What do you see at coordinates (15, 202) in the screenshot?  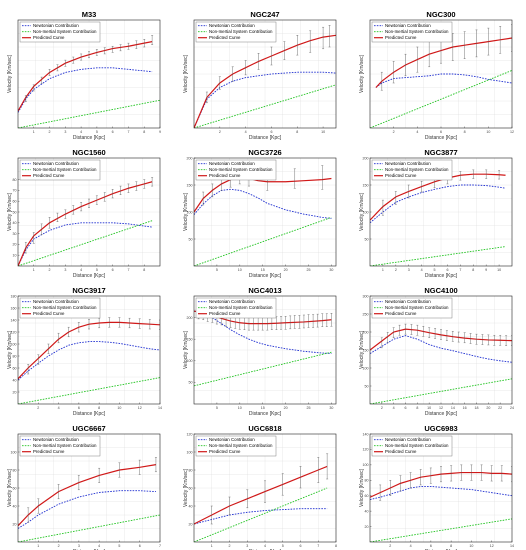 I see `y-tick-label: 60` at bounding box center [15, 202].